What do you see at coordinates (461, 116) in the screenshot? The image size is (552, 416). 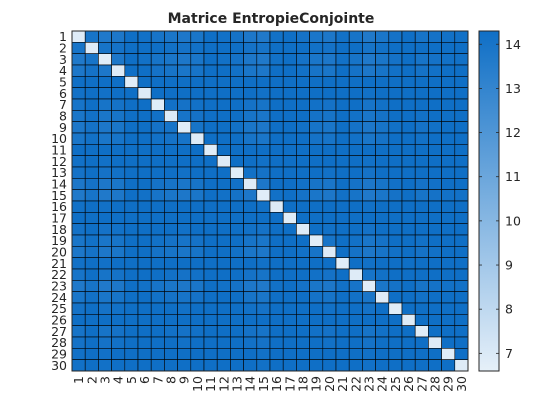 I see `heatmap-cell-r8-c30` at bounding box center [461, 116].